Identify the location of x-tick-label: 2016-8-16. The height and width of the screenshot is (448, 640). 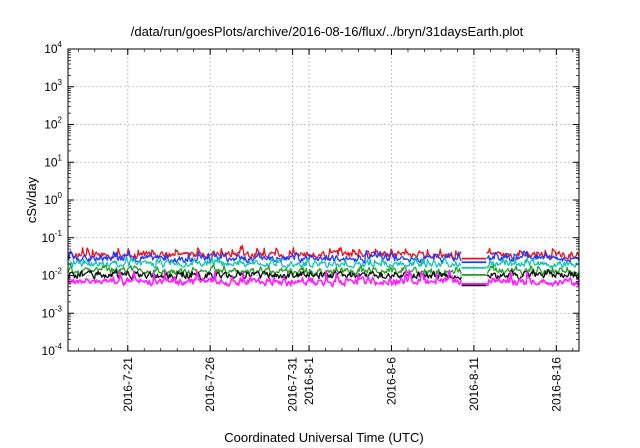
(556, 384).